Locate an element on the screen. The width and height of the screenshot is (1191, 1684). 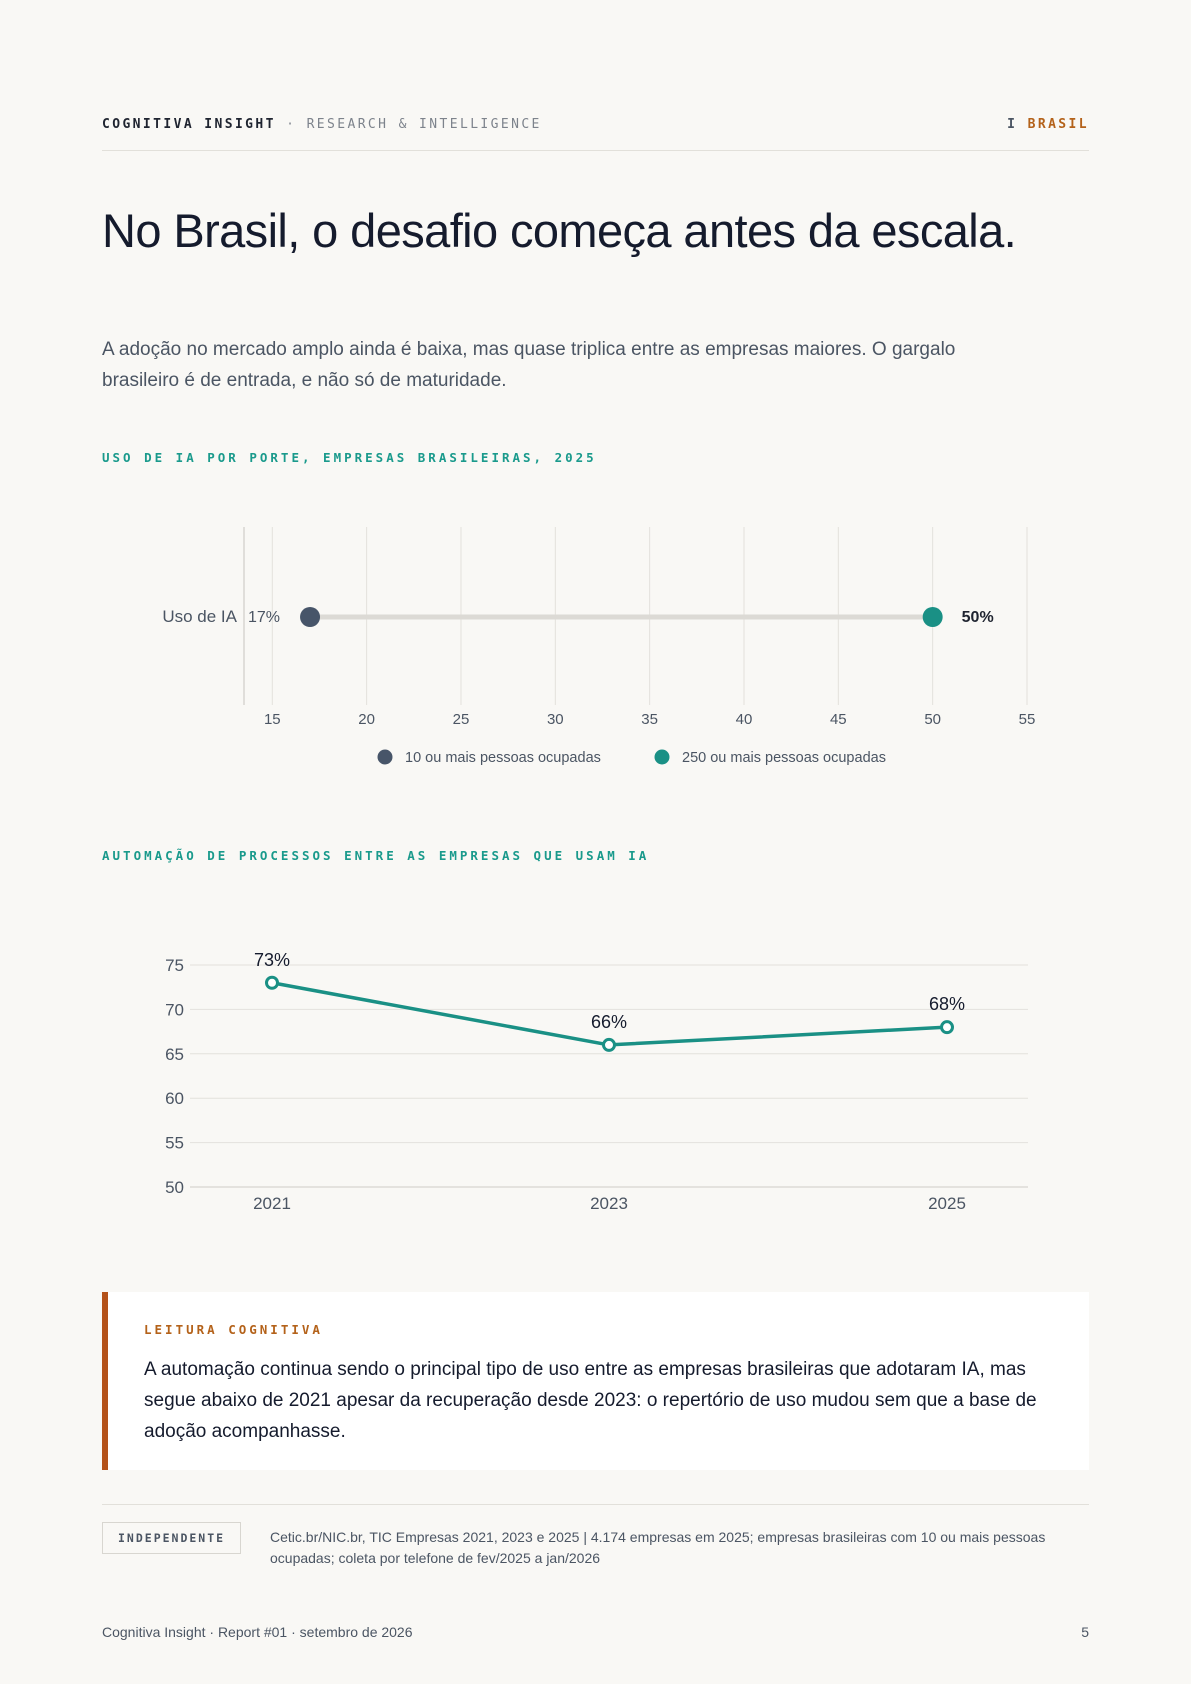
line-y-ticks: 75 70 65 60 55 50 is located at coordinates (174, 1076).